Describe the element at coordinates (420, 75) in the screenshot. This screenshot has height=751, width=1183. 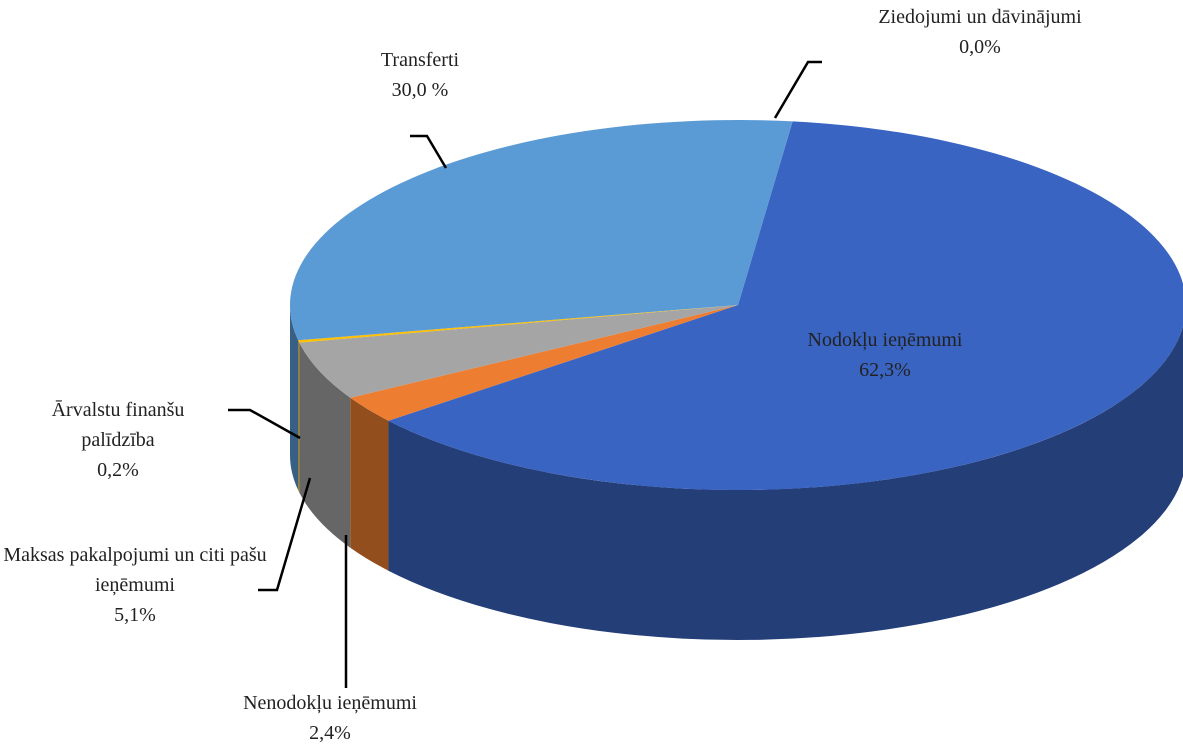
I see `data-label: Transferti 30,0 %` at that location.